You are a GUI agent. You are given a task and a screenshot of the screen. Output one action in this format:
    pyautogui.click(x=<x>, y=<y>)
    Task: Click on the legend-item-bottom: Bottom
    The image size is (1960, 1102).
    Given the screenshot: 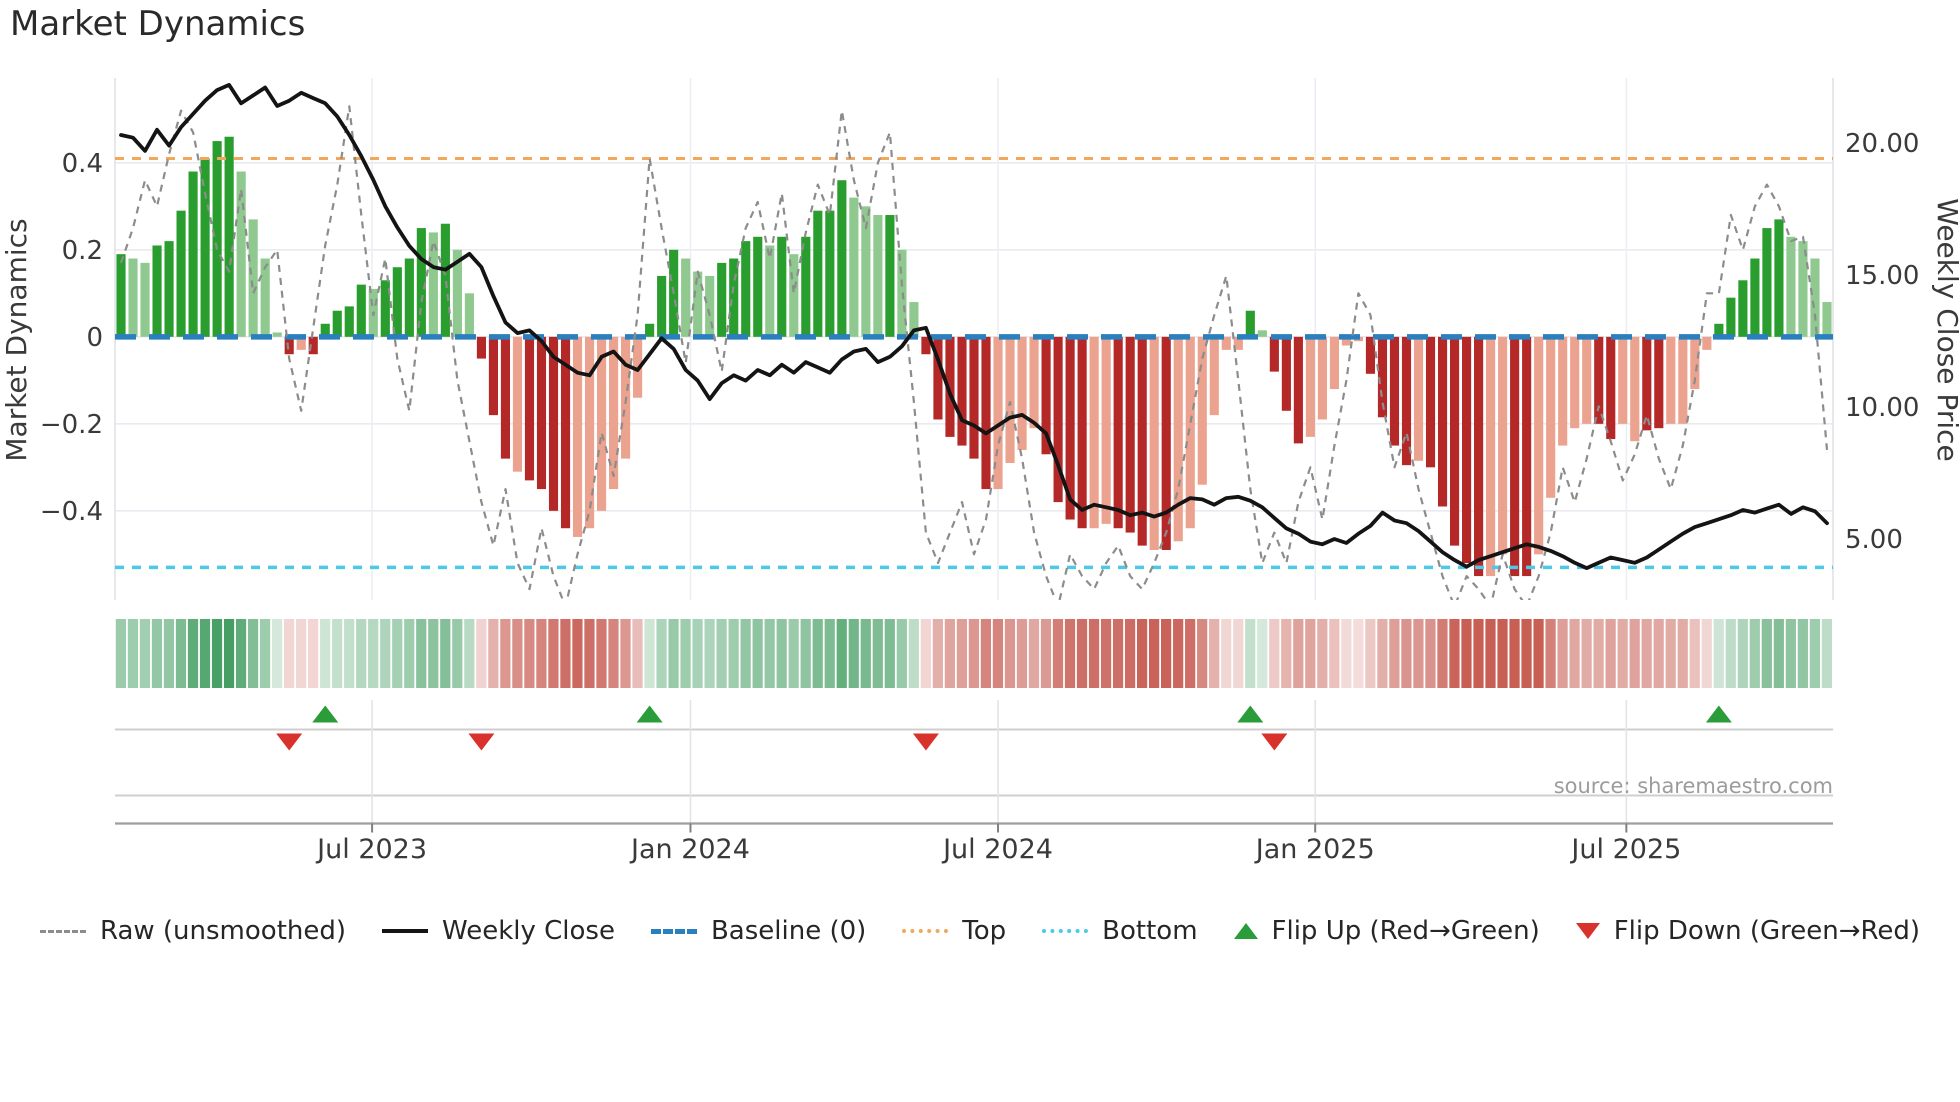 What is the action you would take?
    pyautogui.click(x=1120, y=931)
    